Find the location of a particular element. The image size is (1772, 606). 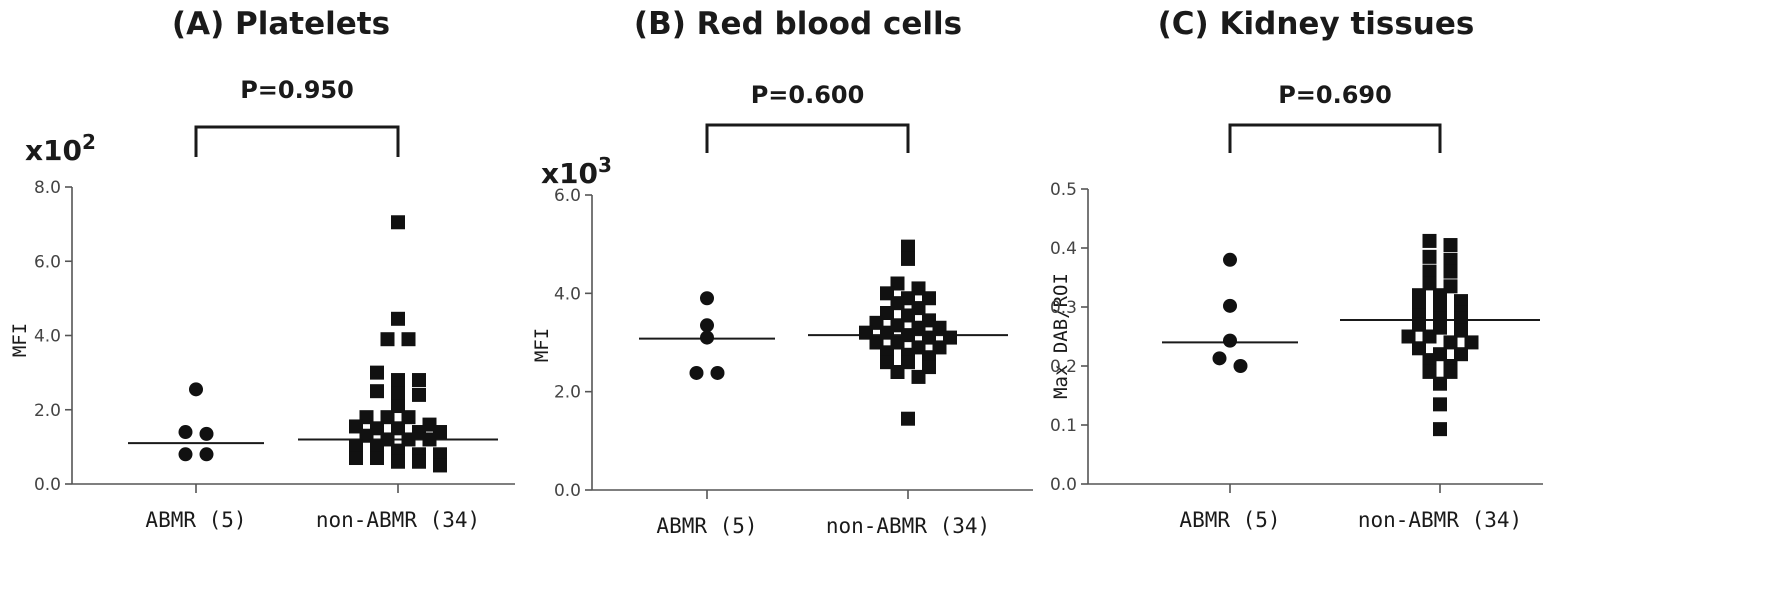

y-tick-label: 0.5 is located at coordinates (1063, 190).